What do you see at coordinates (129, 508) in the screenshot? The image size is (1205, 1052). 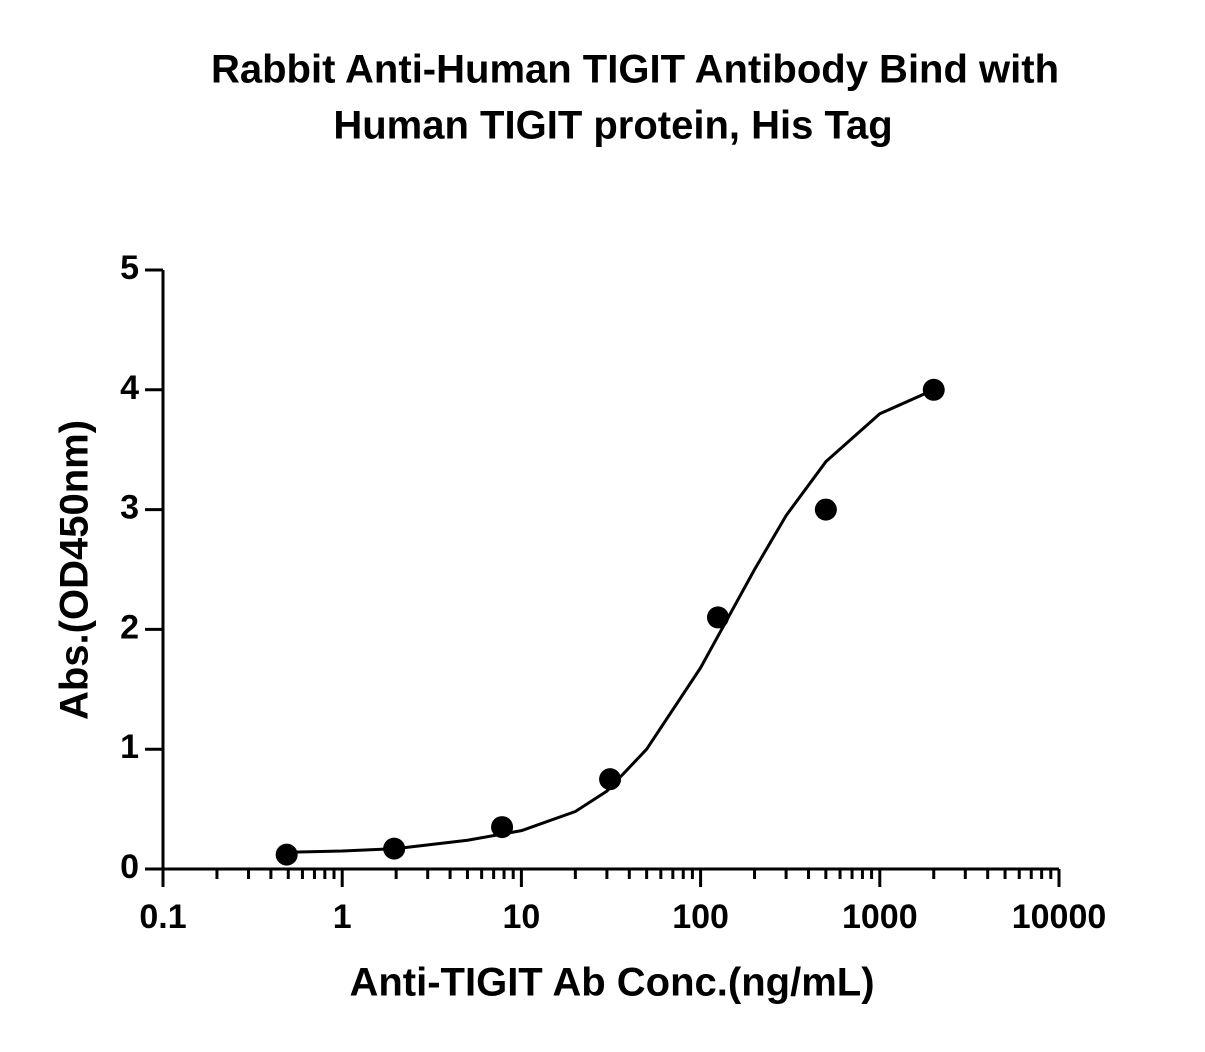 I see `y-tick-label: 3` at bounding box center [129, 508].